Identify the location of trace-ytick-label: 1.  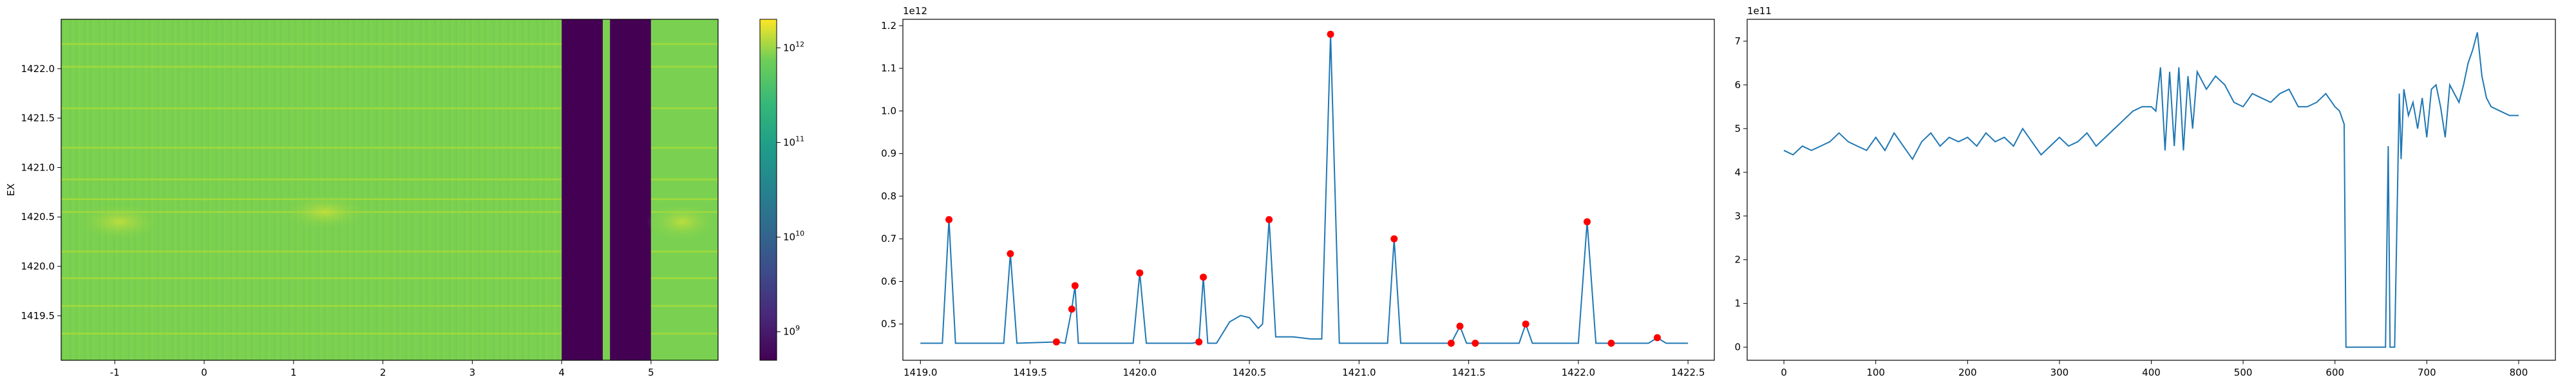
(1737, 303).